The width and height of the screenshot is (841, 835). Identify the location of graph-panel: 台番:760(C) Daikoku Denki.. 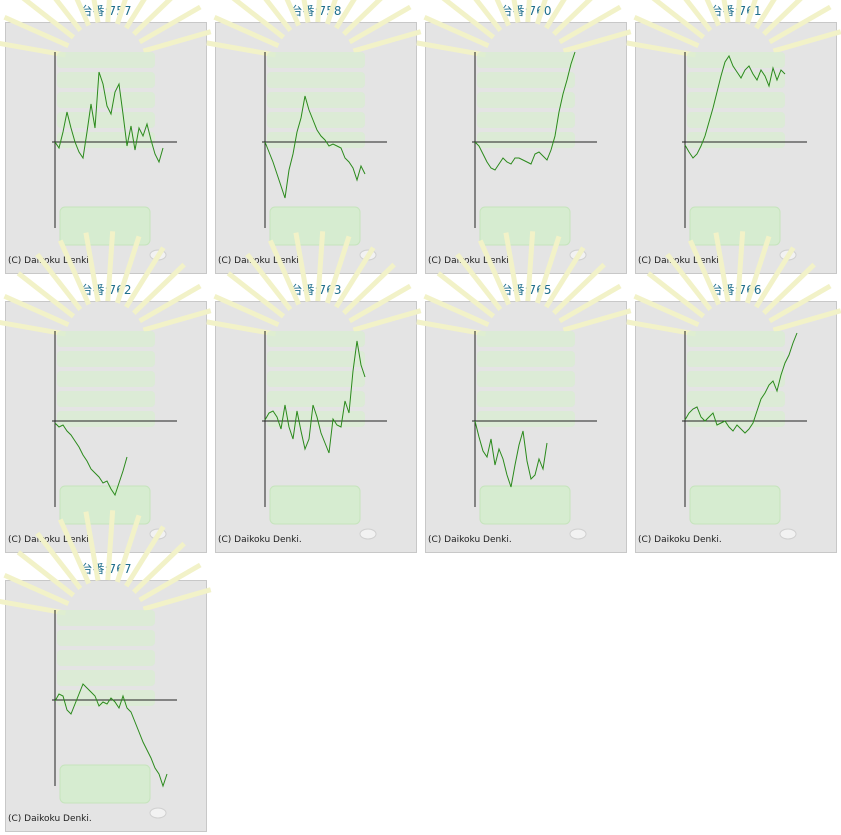
(524, 137).